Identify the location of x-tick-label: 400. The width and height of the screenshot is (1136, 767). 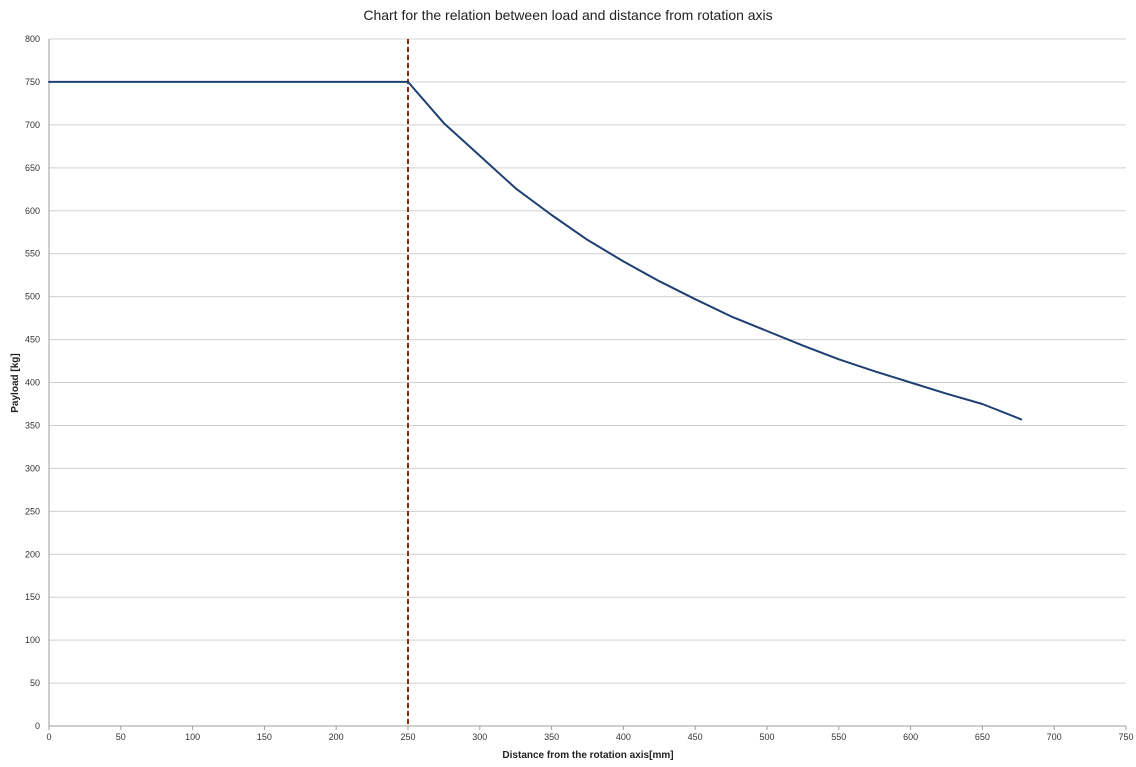
(623, 737).